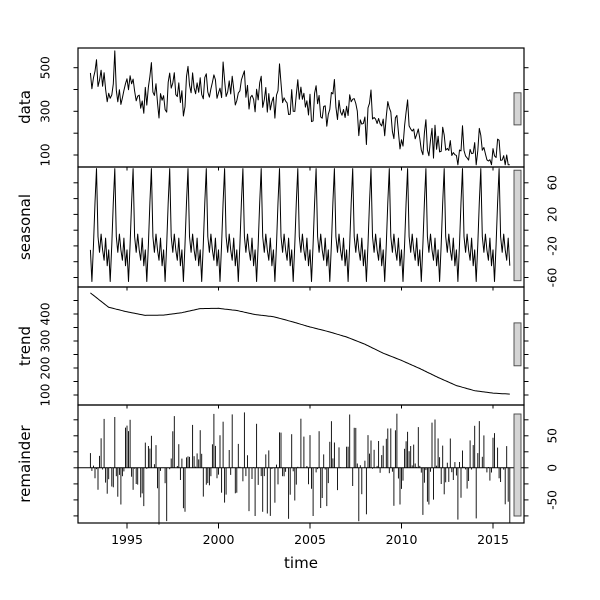  What do you see at coordinates (553, 246) in the screenshot?
I see `y-tick-label: -20` at bounding box center [553, 246].